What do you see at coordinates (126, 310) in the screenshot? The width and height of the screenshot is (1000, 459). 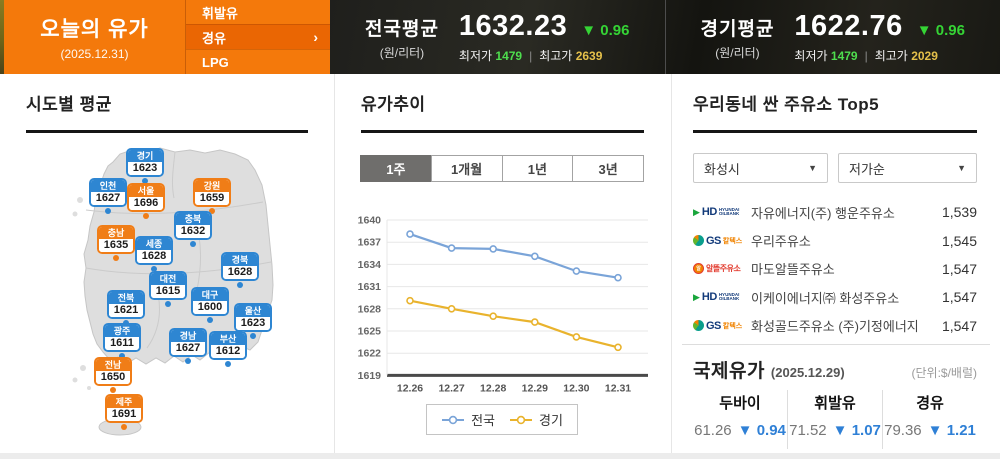 I see `region-price: 1621` at bounding box center [126, 310].